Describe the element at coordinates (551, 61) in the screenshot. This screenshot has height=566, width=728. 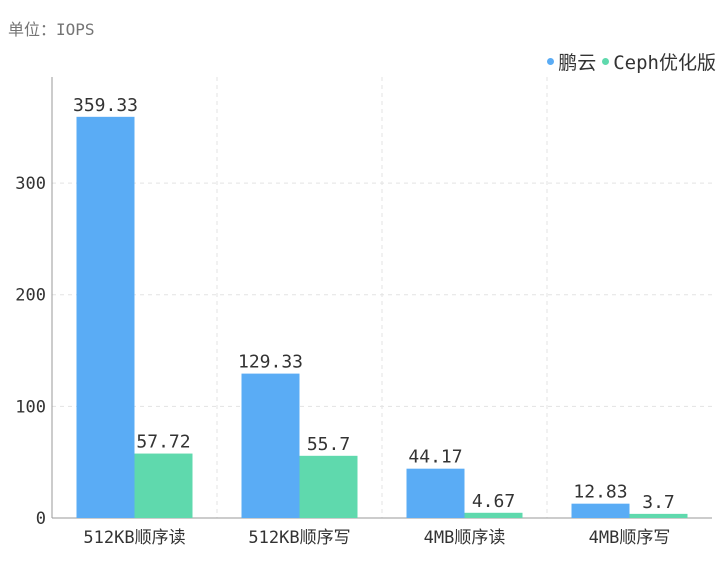
I see `legend-dot-series1` at that location.